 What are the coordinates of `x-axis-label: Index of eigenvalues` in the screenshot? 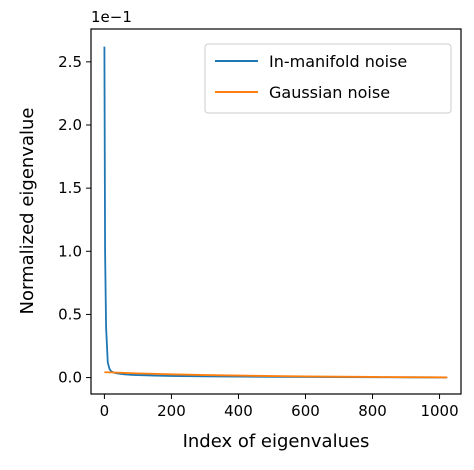 It's located at (276, 441).